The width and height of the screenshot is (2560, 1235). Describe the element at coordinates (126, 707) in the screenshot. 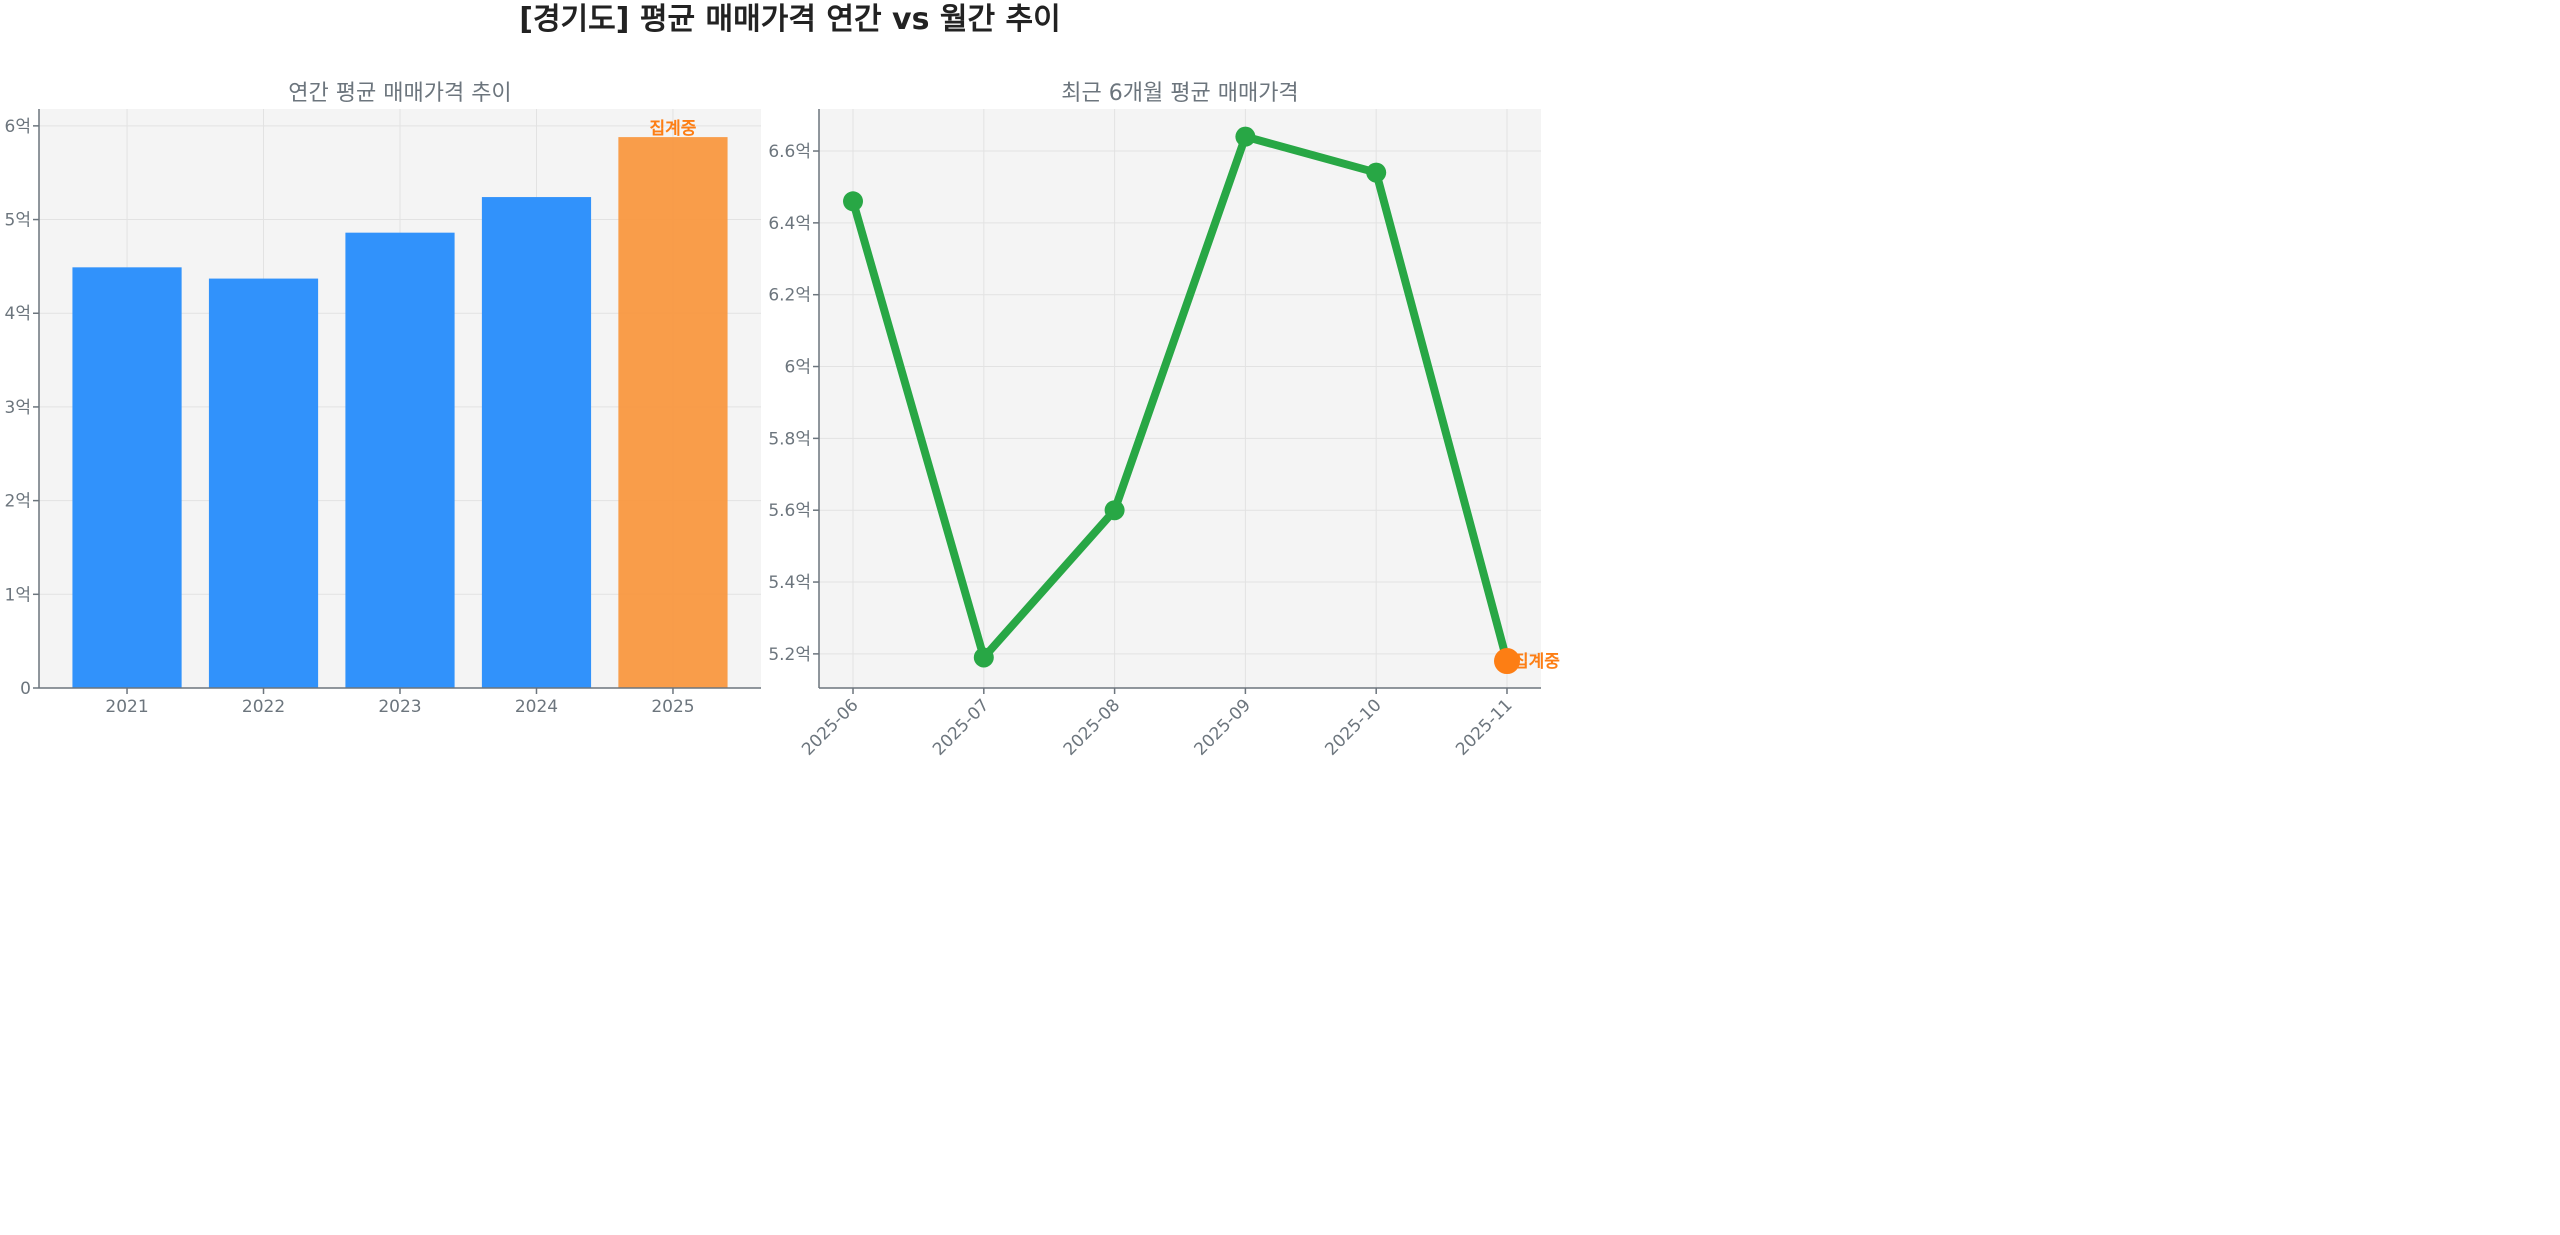

I see `annual-xtick-label: 2021` at that location.